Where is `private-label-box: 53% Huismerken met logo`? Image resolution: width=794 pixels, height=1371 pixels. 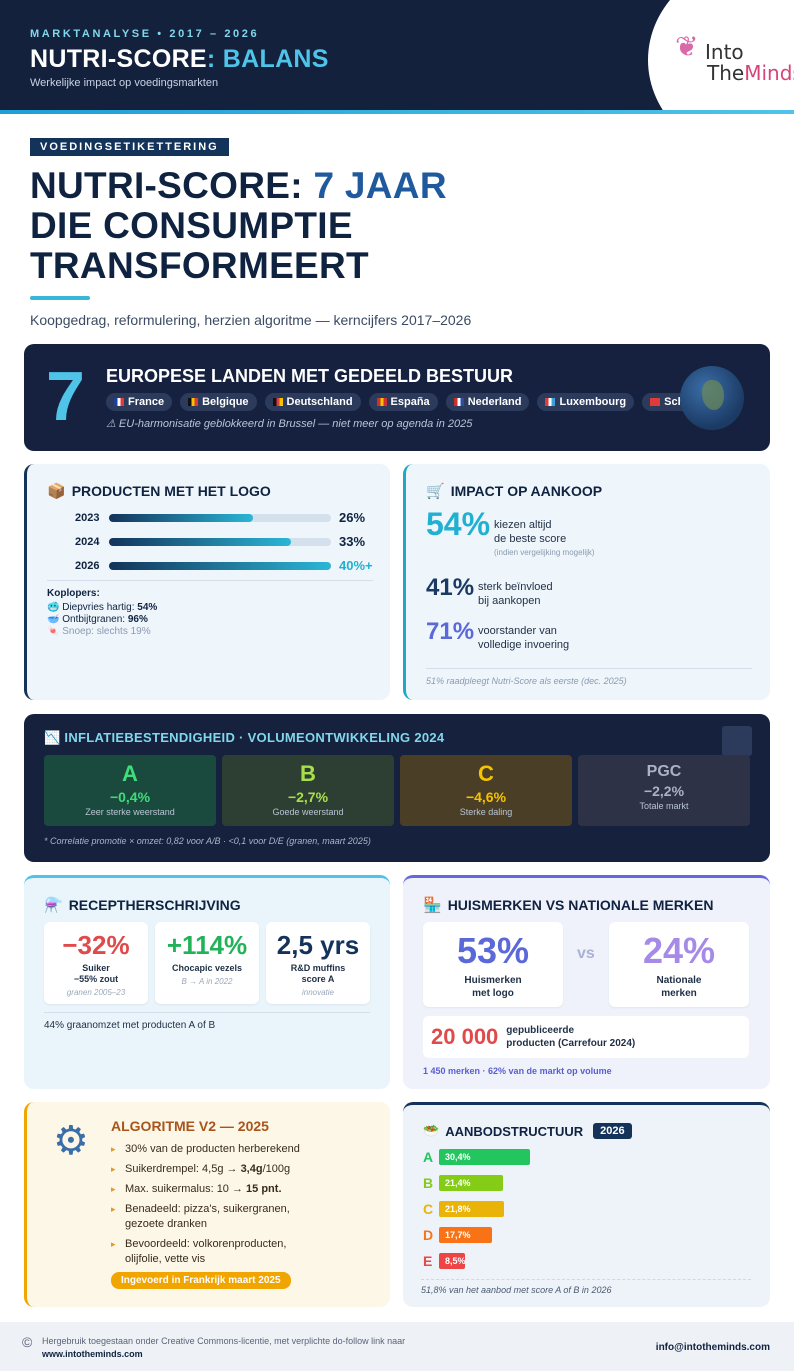
private-label-box: 53% Huismerken met logo is located at coordinates (493, 964).